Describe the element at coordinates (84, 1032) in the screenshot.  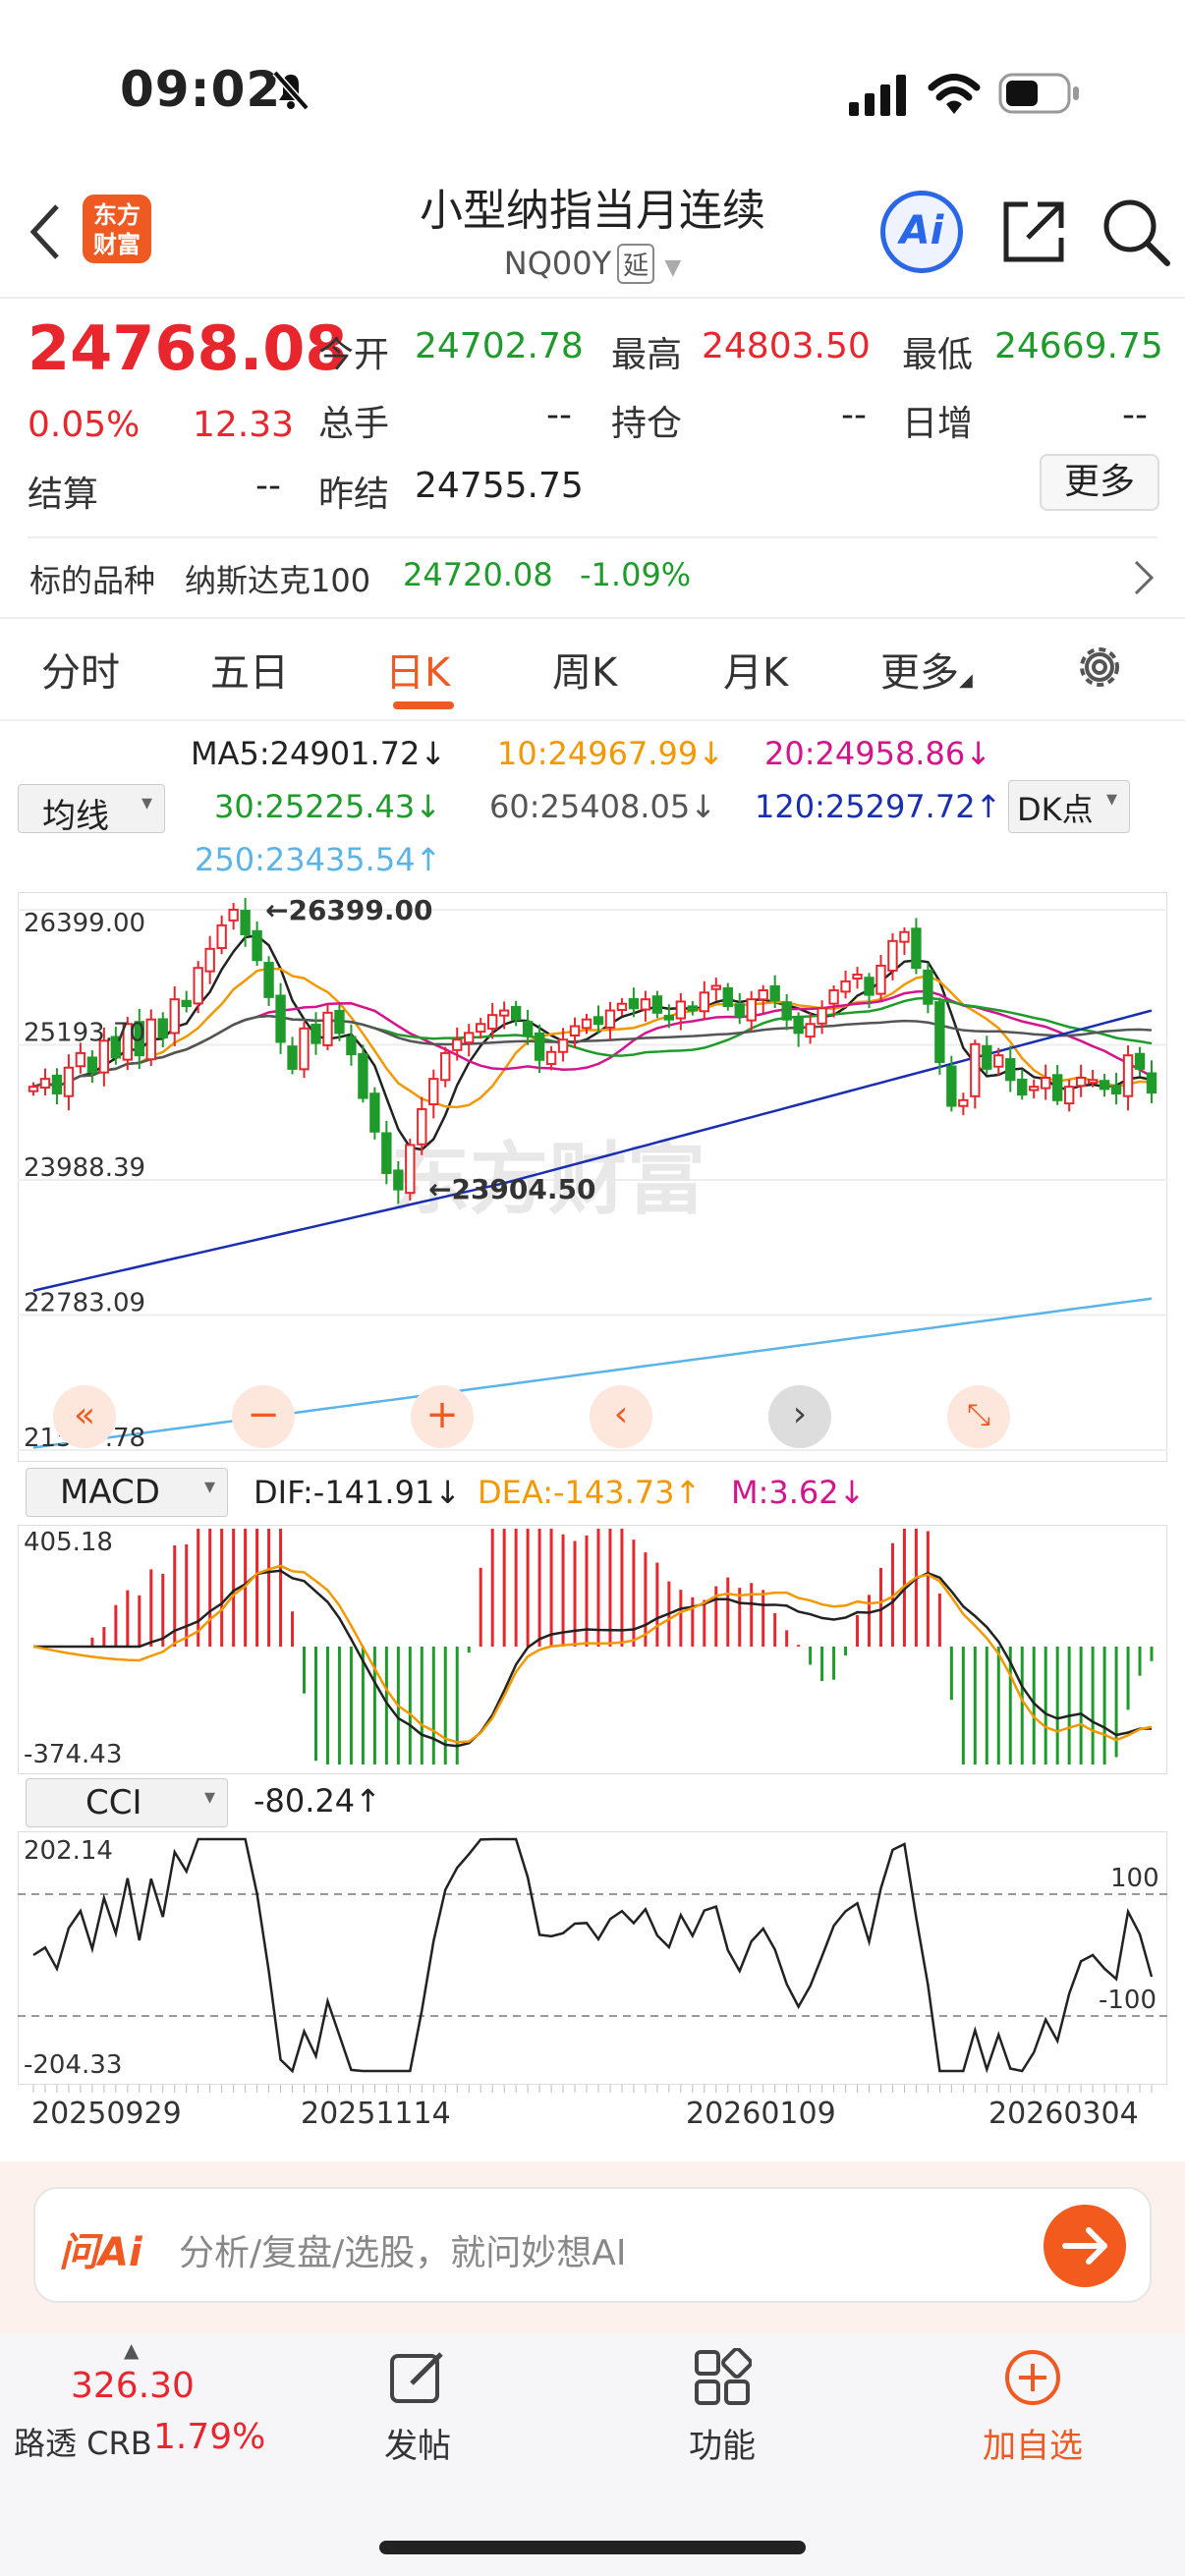
I see `y-tick-label: 25193.70` at that location.